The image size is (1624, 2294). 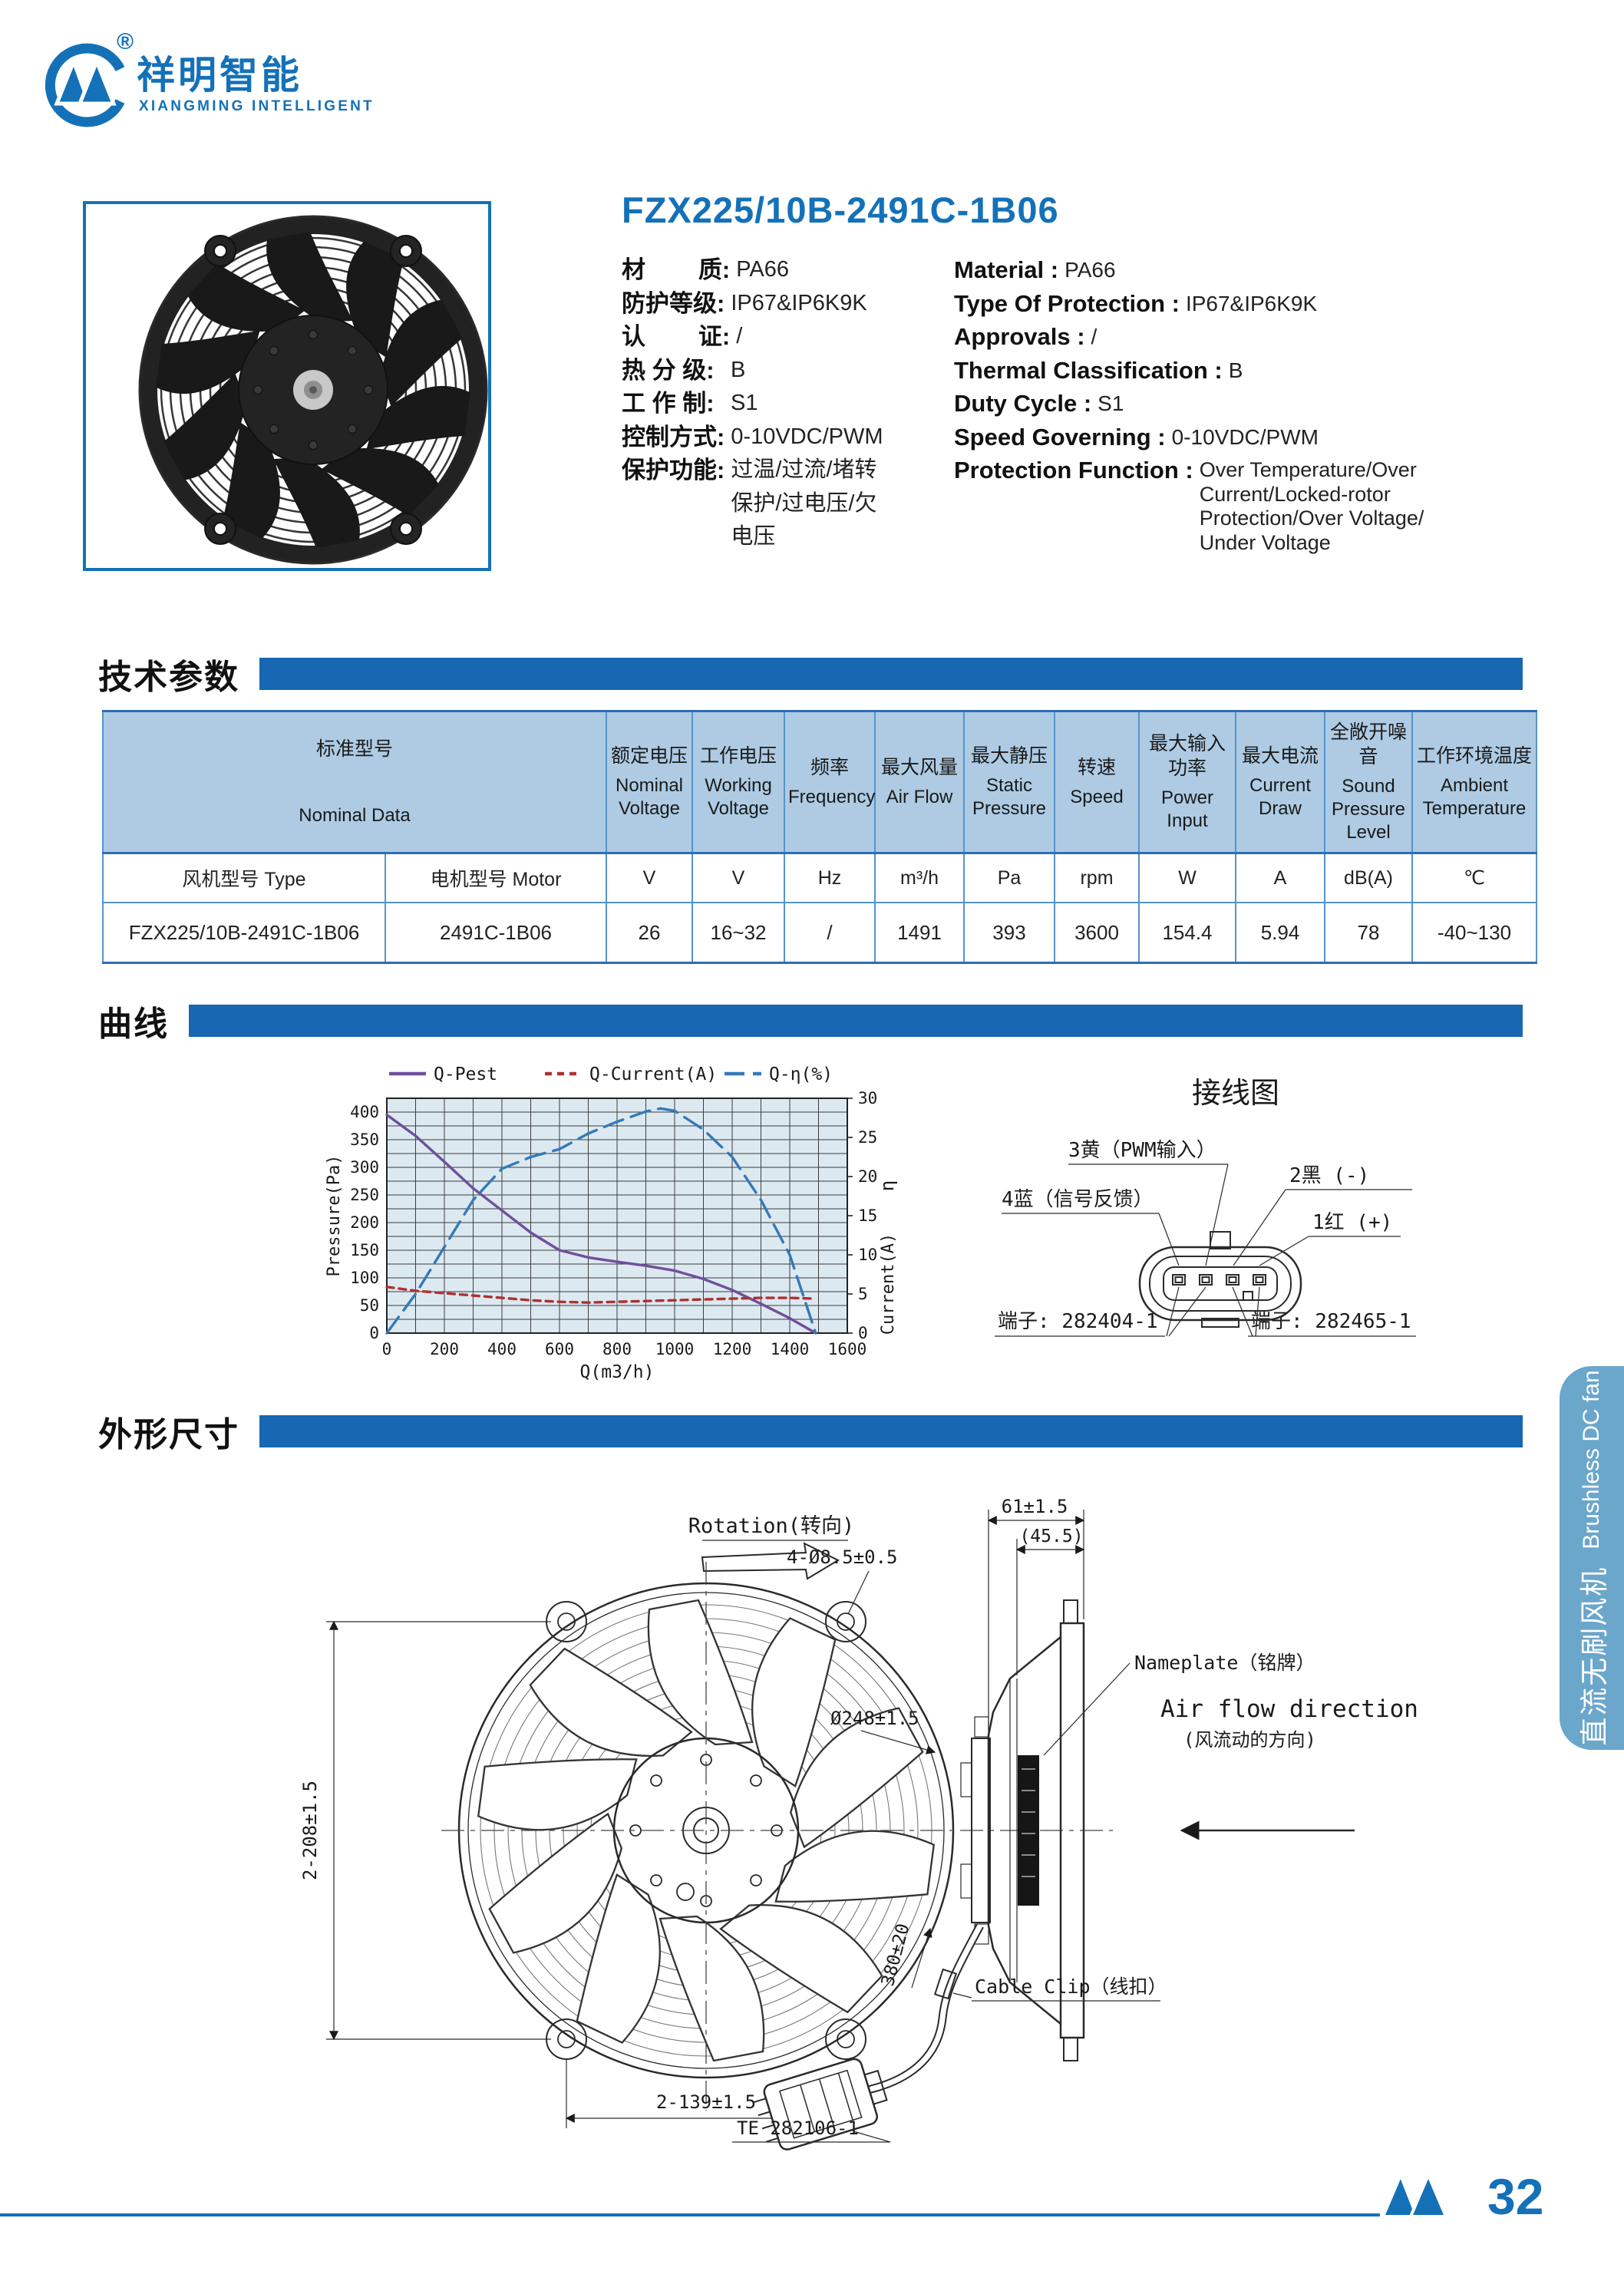 I want to click on spec-label: Duty Cycle :, so click(x=1023, y=403).